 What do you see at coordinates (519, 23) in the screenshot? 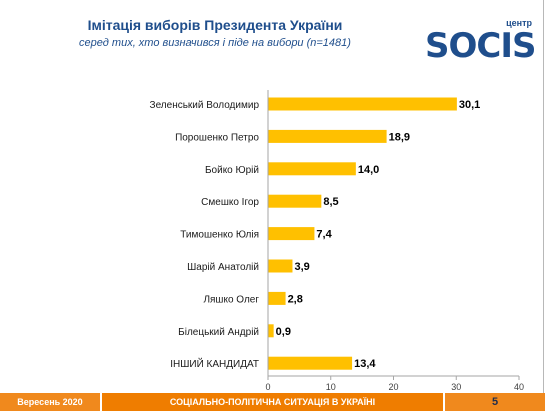
I see `logo-small-text: центр` at bounding box center [519, 23].